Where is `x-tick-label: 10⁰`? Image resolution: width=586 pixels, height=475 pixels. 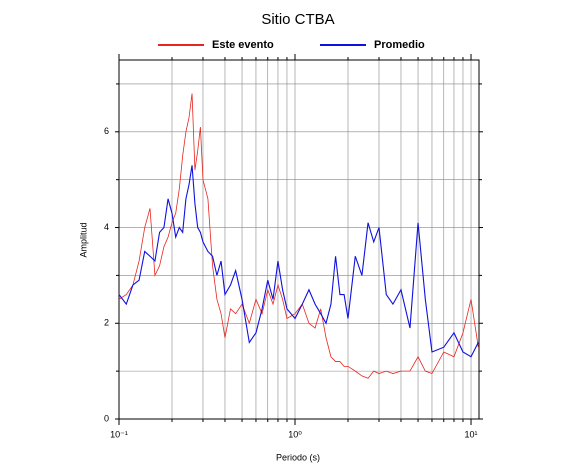
x-tick-label: 10⁰ is located at coordinates (295, 434).